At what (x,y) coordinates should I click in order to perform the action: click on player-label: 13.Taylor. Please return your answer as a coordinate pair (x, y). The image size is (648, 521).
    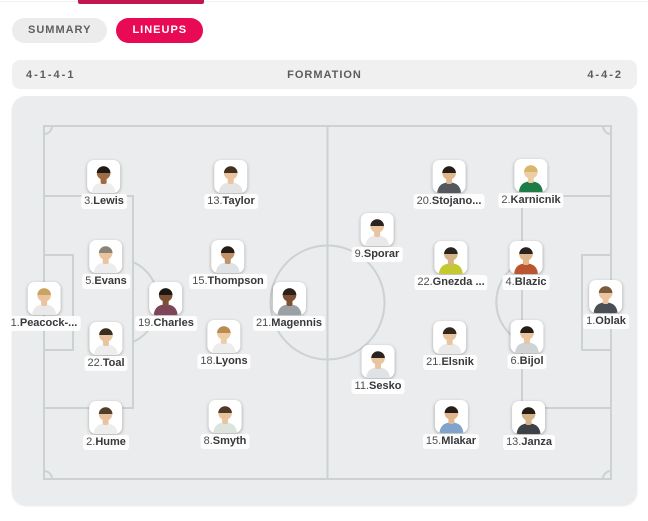
    Looking at the image, I should click on (231, 201).